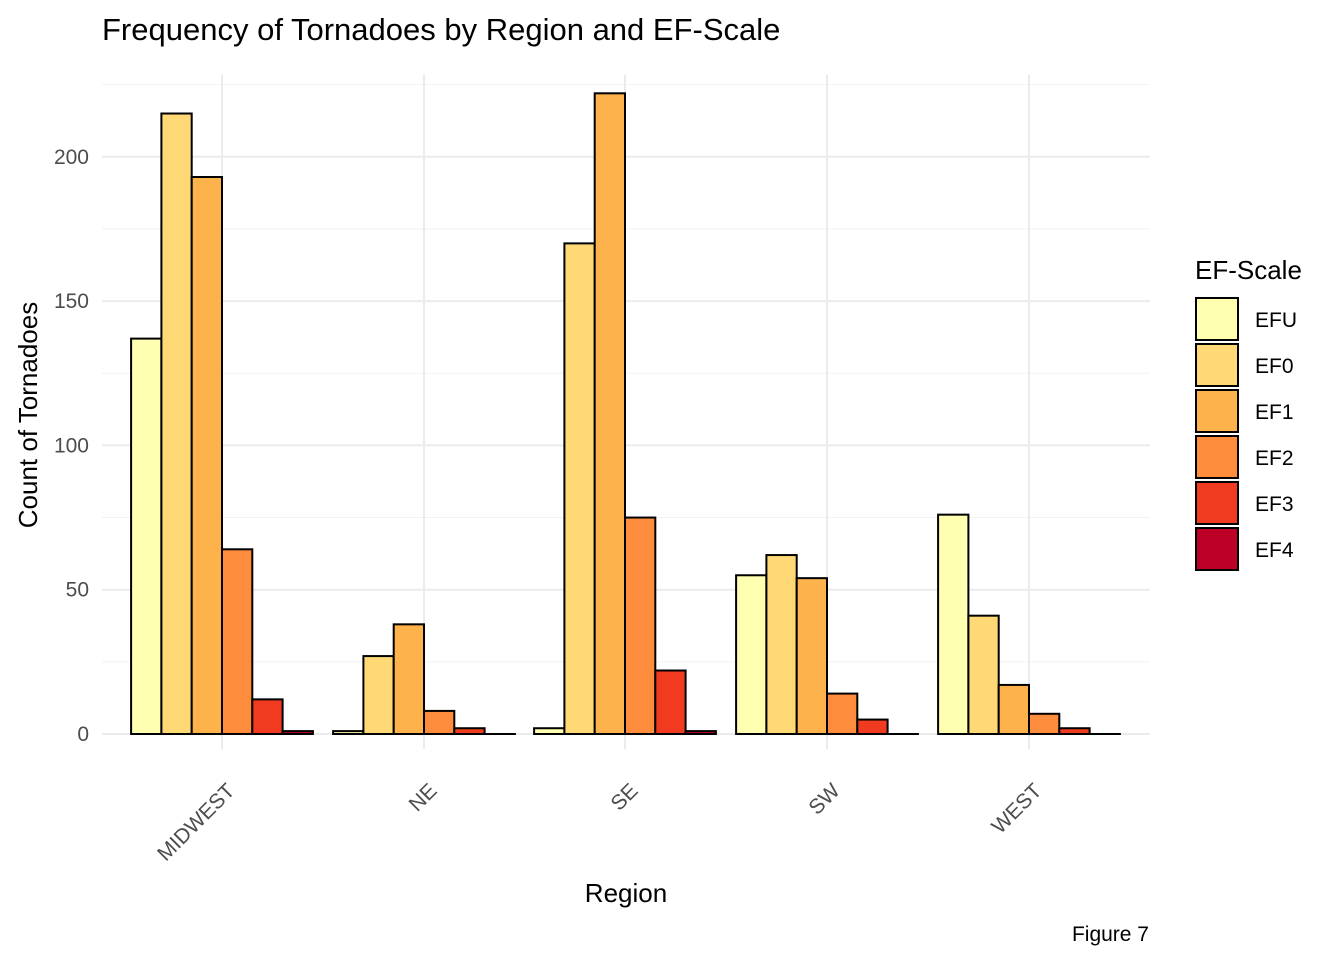  I want to click on x-tick-label-sw: SW, so click(824, 799).